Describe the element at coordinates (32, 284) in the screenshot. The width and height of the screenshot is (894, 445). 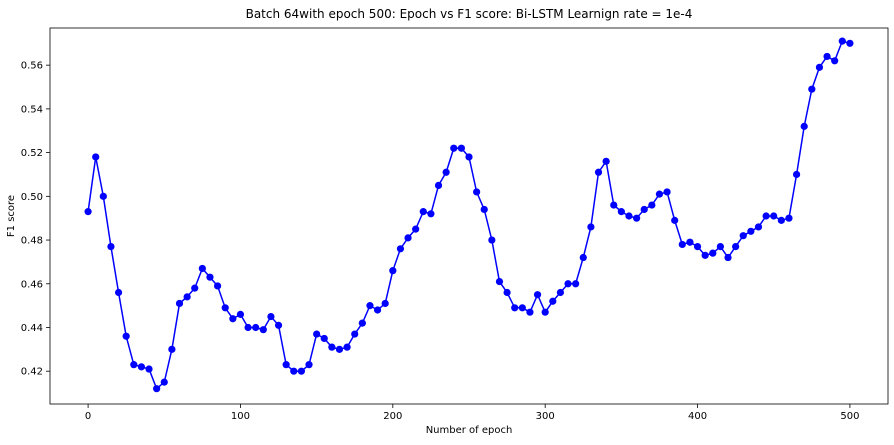
I see `y-tick-label: 0.46` at that location.